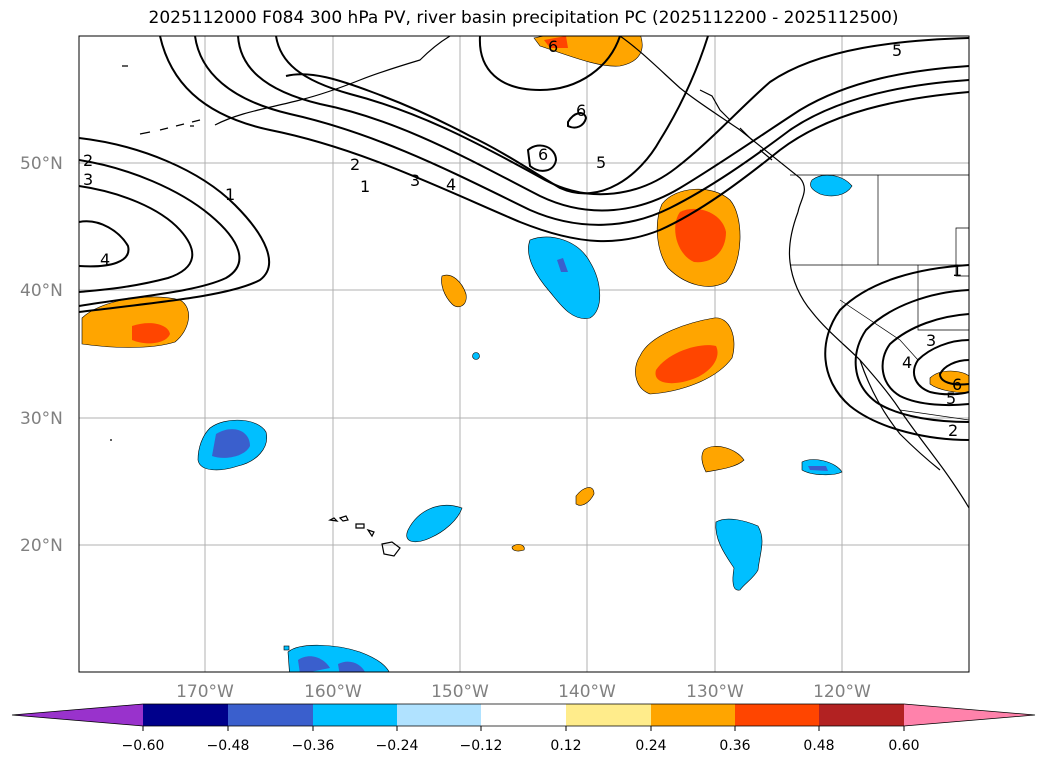 The image size is (1047, 765). I want to click on colorbar-tick-label: 0.48, so click(818, 746).